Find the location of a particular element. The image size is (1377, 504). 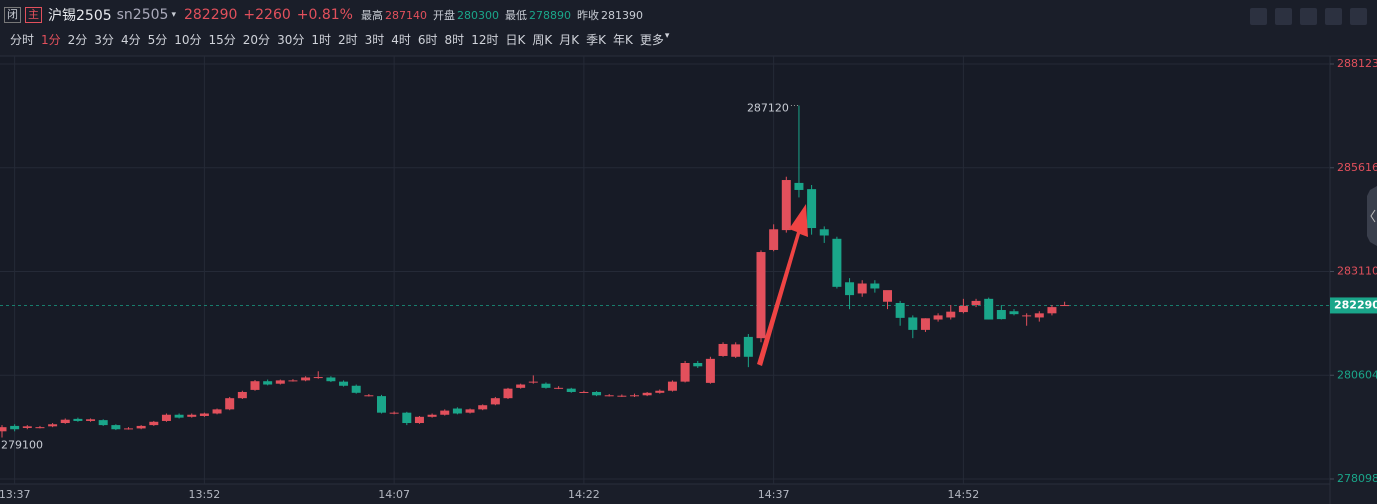

stat-label: 昨收 is located at coordinates (588, 15).